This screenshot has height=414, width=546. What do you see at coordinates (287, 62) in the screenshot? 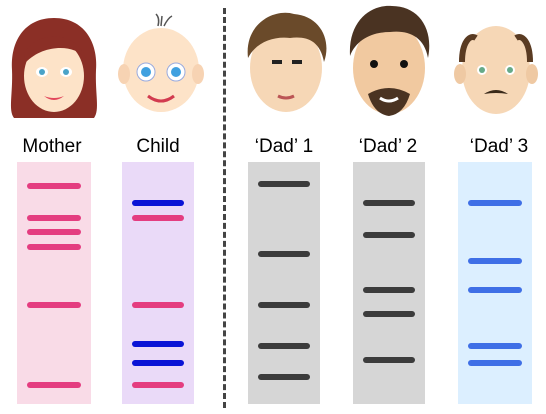
I see `dad1-face-icon` at bounding box center [287, 62].